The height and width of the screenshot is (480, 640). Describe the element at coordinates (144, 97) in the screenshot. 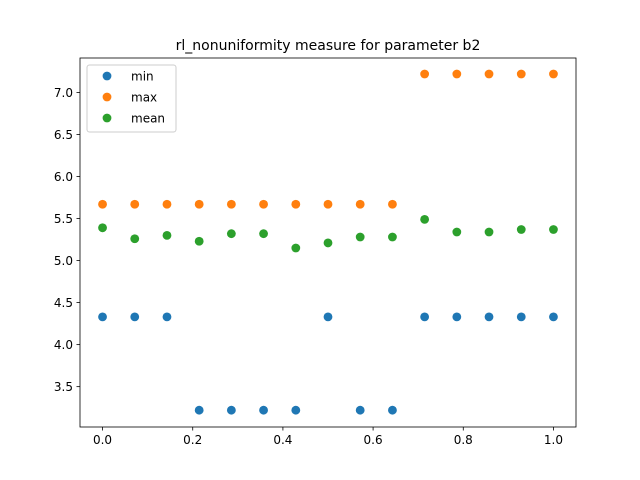

I see `legend-label-max: max` at that location.